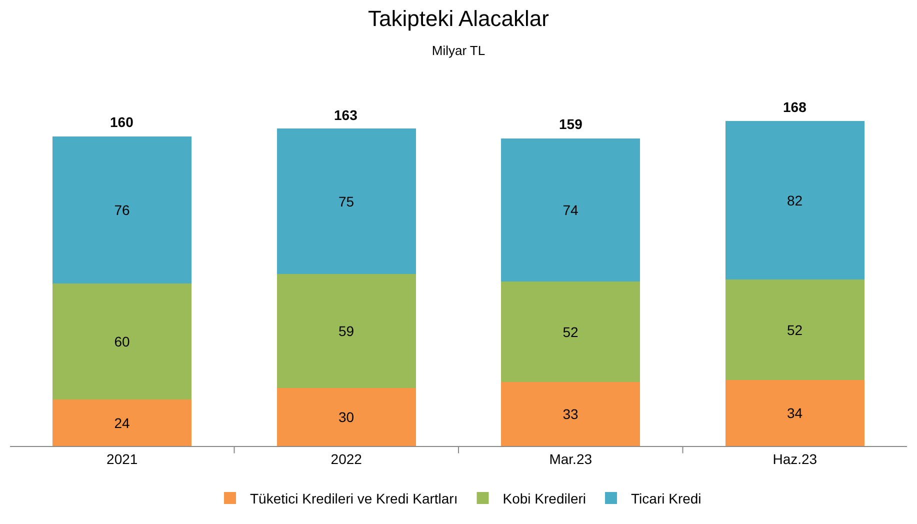 The height and width of the screenshot is (524, 917). I want to click on legend-label: Kobi Kredileri, so click(544, 498).